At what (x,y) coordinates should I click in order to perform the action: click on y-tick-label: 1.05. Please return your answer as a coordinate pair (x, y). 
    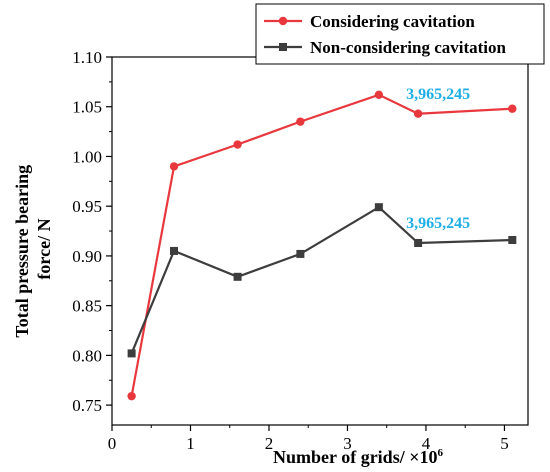
    Looking at the image, I should click on (87, 107).